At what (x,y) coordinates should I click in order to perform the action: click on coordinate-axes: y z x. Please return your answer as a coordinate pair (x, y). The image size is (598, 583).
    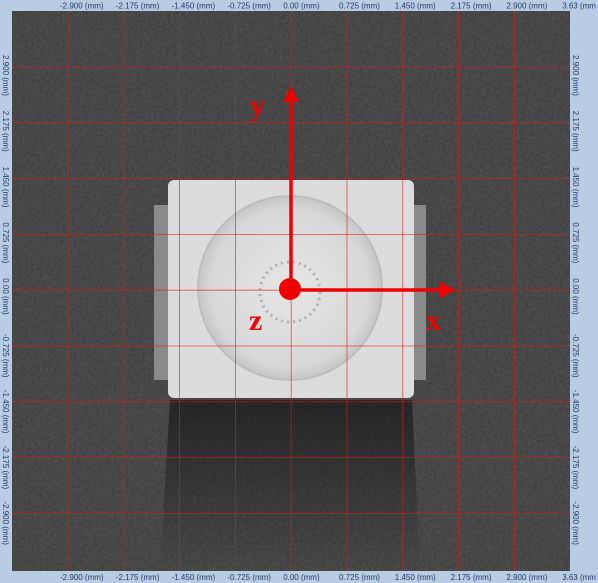
    Looking at the image, I should click on (352, 211).